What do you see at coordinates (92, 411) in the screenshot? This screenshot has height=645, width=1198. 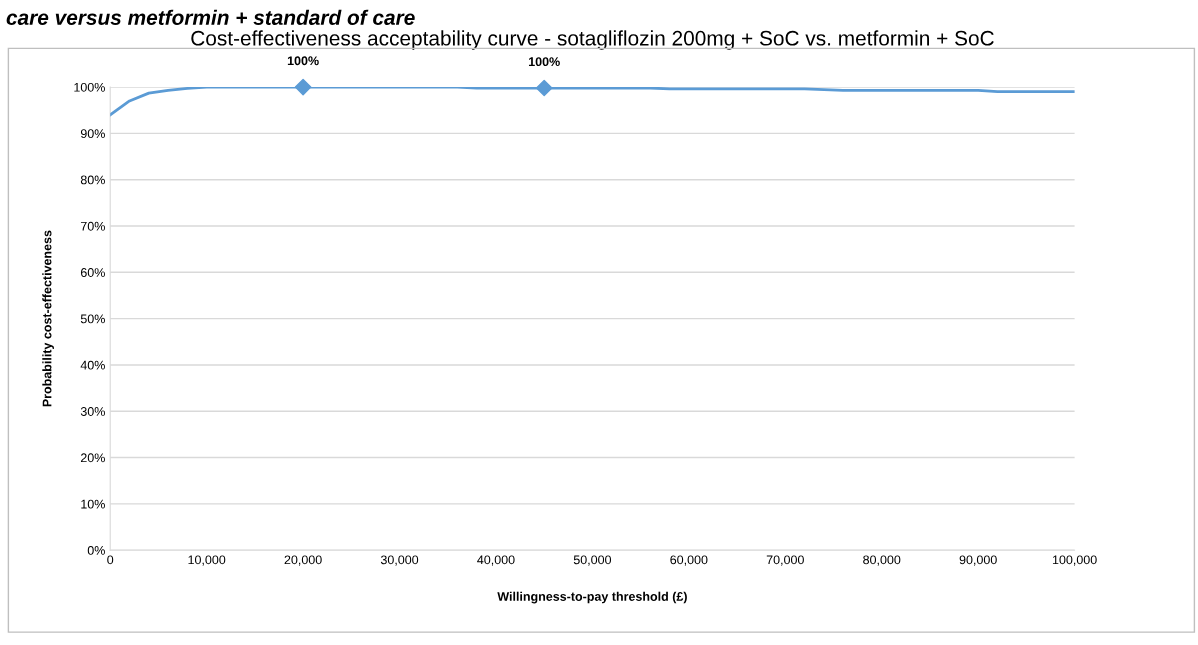 I see `y-tick-label: 30%` at bounding box center [92, 411].